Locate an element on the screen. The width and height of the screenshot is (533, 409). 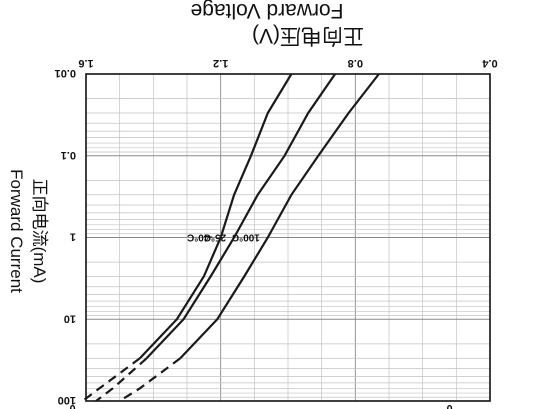
chart-subtitle: 正向电压(V) is located at coordinates (308, 35).